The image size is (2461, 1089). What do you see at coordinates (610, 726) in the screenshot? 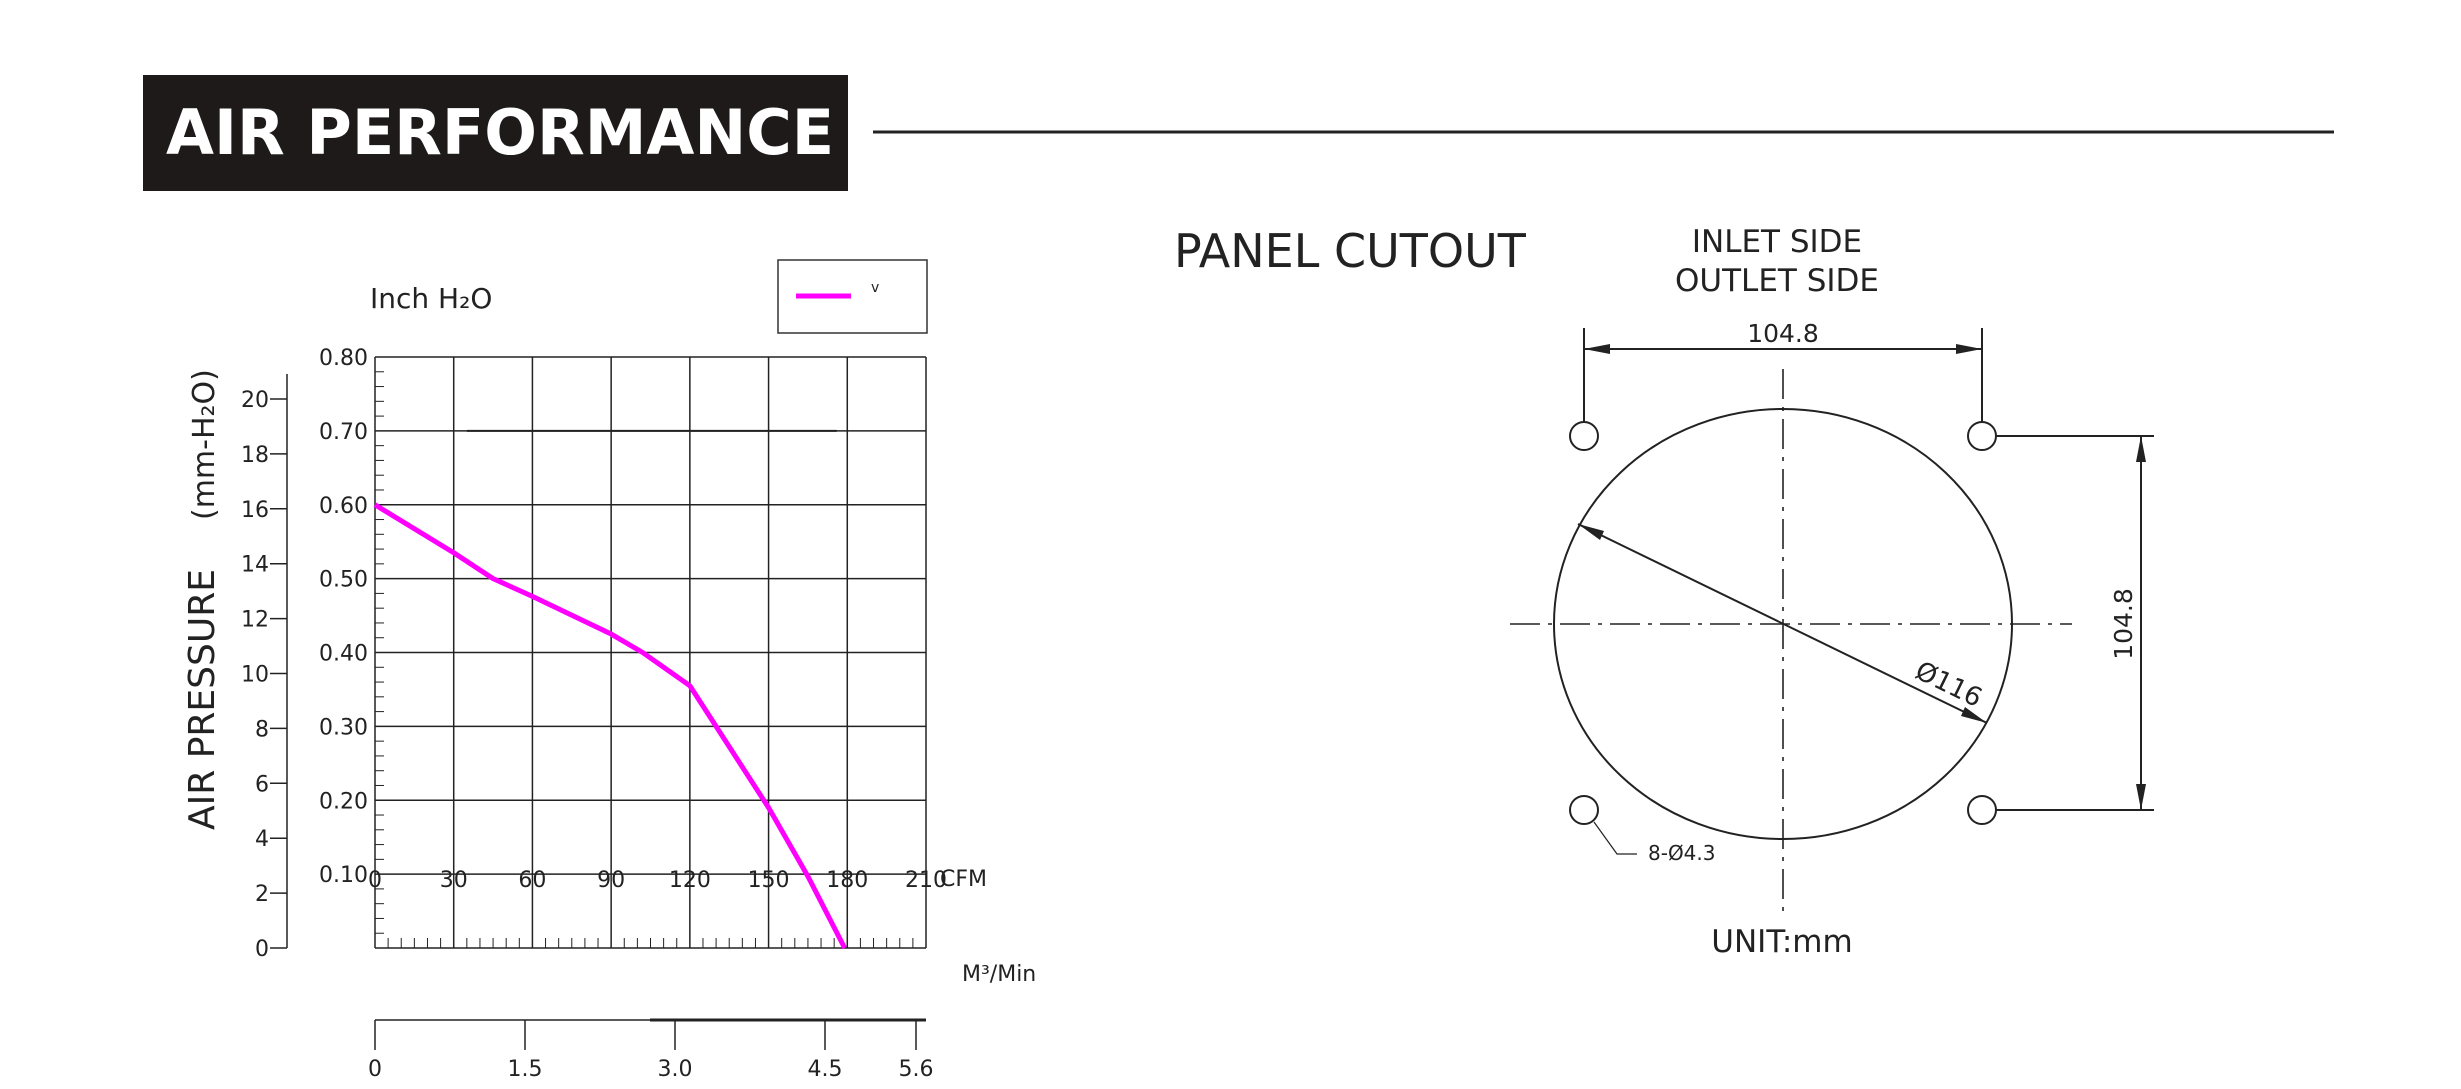
I see `series-line-v` at bounding box center [610, 726].